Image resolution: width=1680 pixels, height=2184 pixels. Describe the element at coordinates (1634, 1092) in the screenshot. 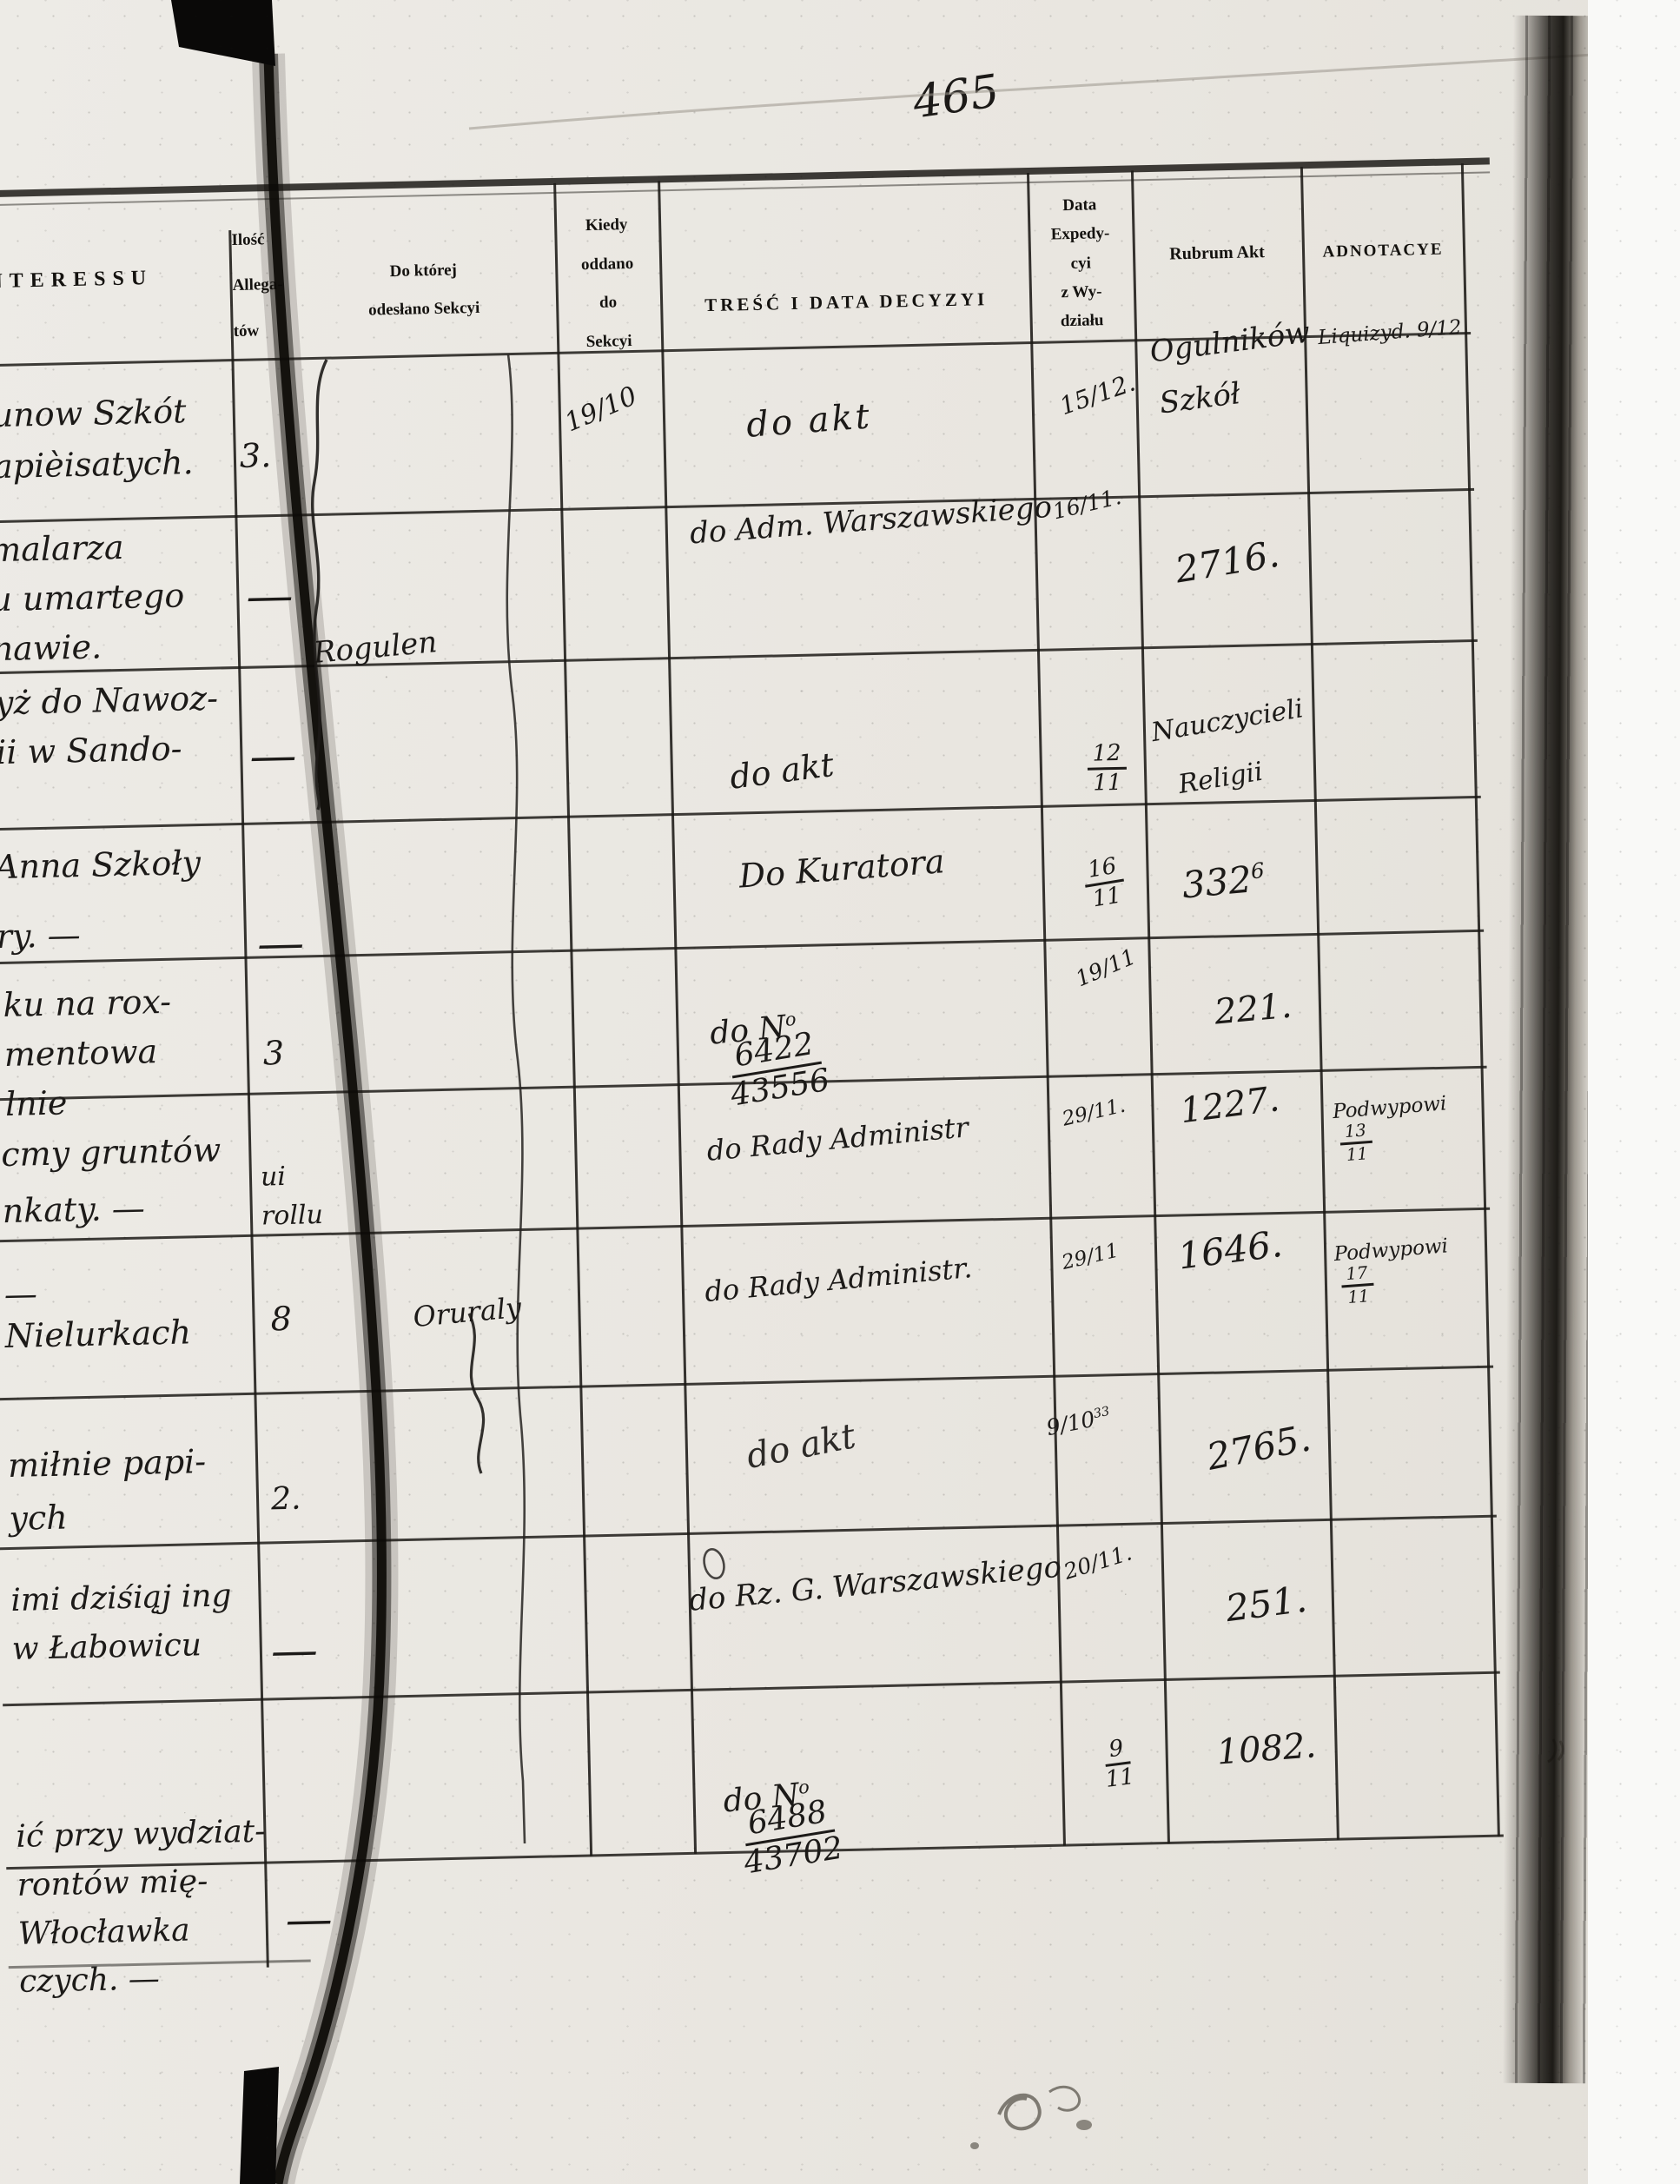

I see `scan-margin-white` at that location.